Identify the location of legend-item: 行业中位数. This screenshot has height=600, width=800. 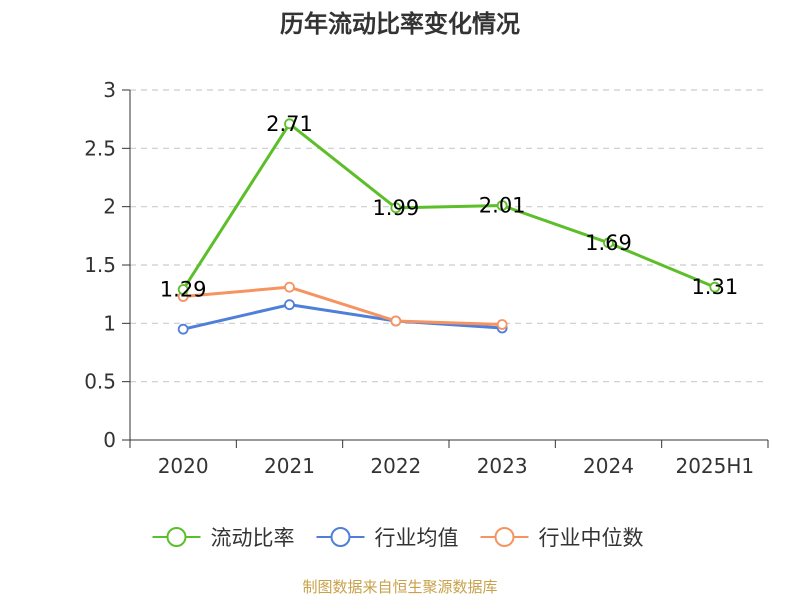
(562, 538).